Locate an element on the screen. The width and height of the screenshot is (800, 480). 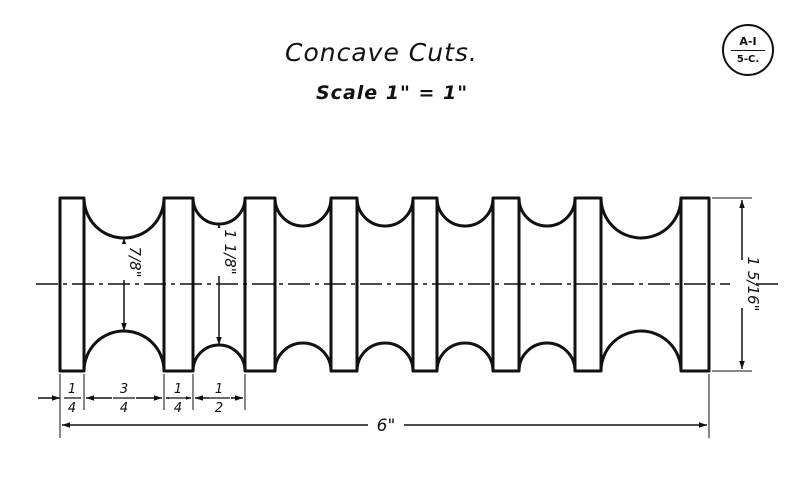
height-extension-lines is located at coordinates (732, 284).